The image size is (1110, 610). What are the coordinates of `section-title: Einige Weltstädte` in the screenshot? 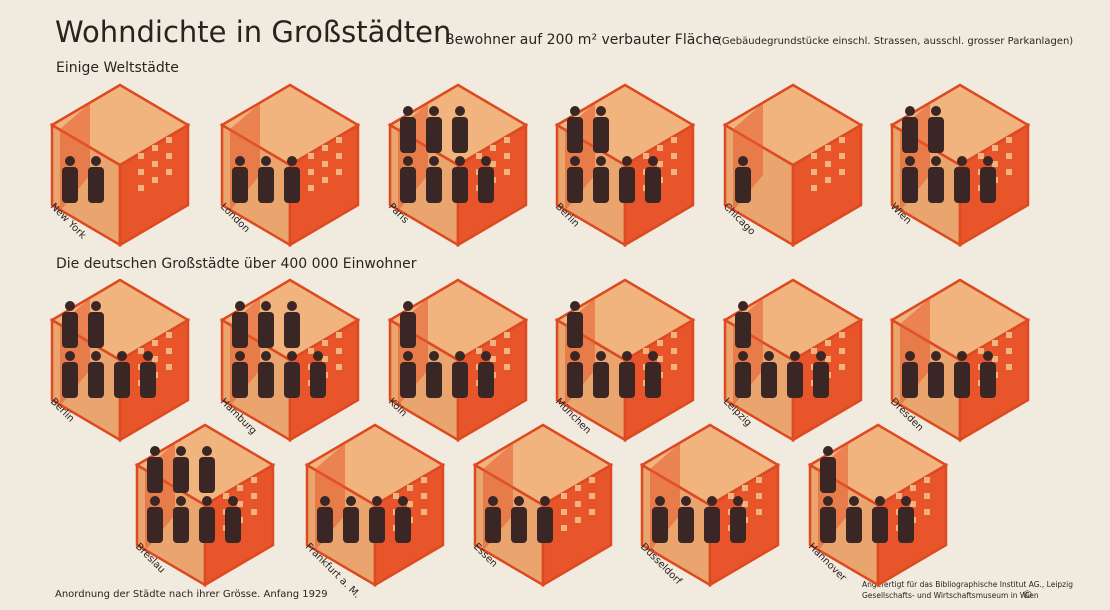 It's located at (117, 68).